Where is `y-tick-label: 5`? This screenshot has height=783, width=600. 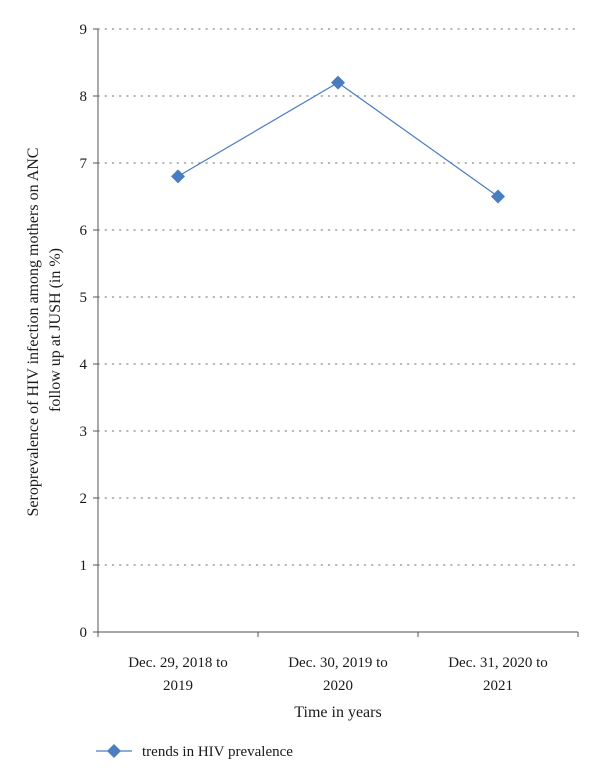 y-tick-label: 5 is located at coordinates (84, 298).